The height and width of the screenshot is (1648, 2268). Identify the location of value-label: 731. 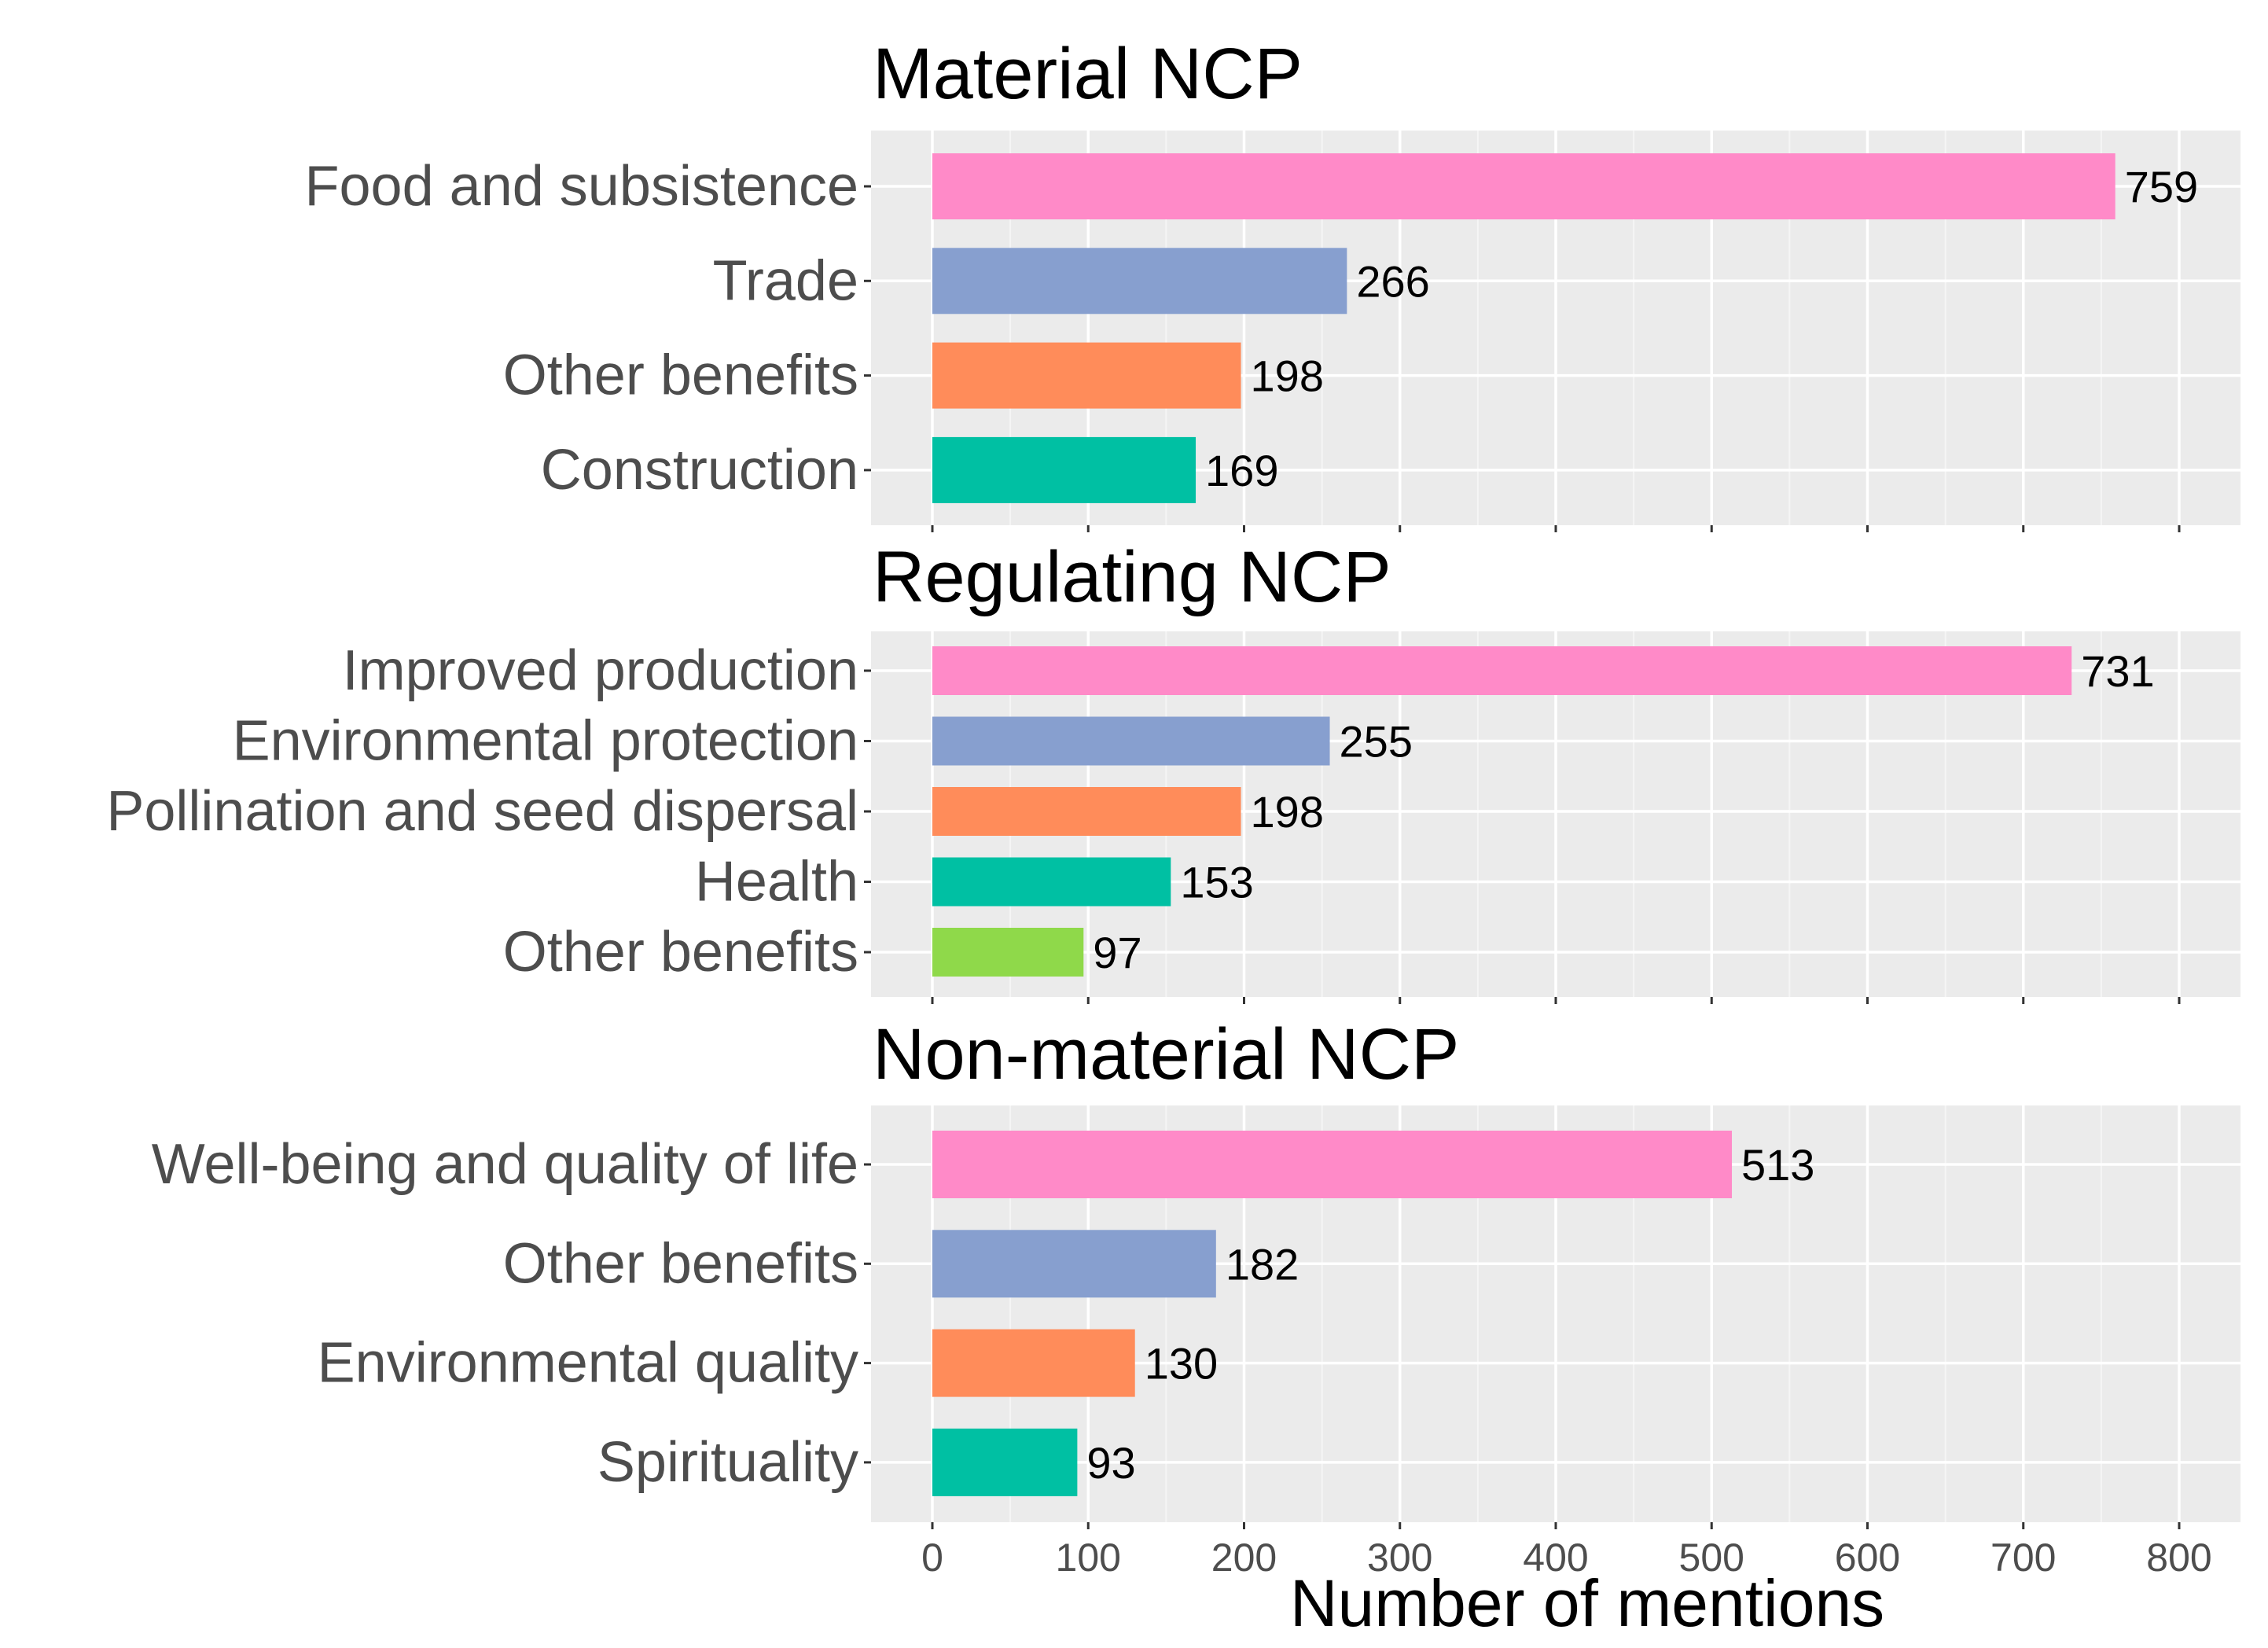
(2117, 671).